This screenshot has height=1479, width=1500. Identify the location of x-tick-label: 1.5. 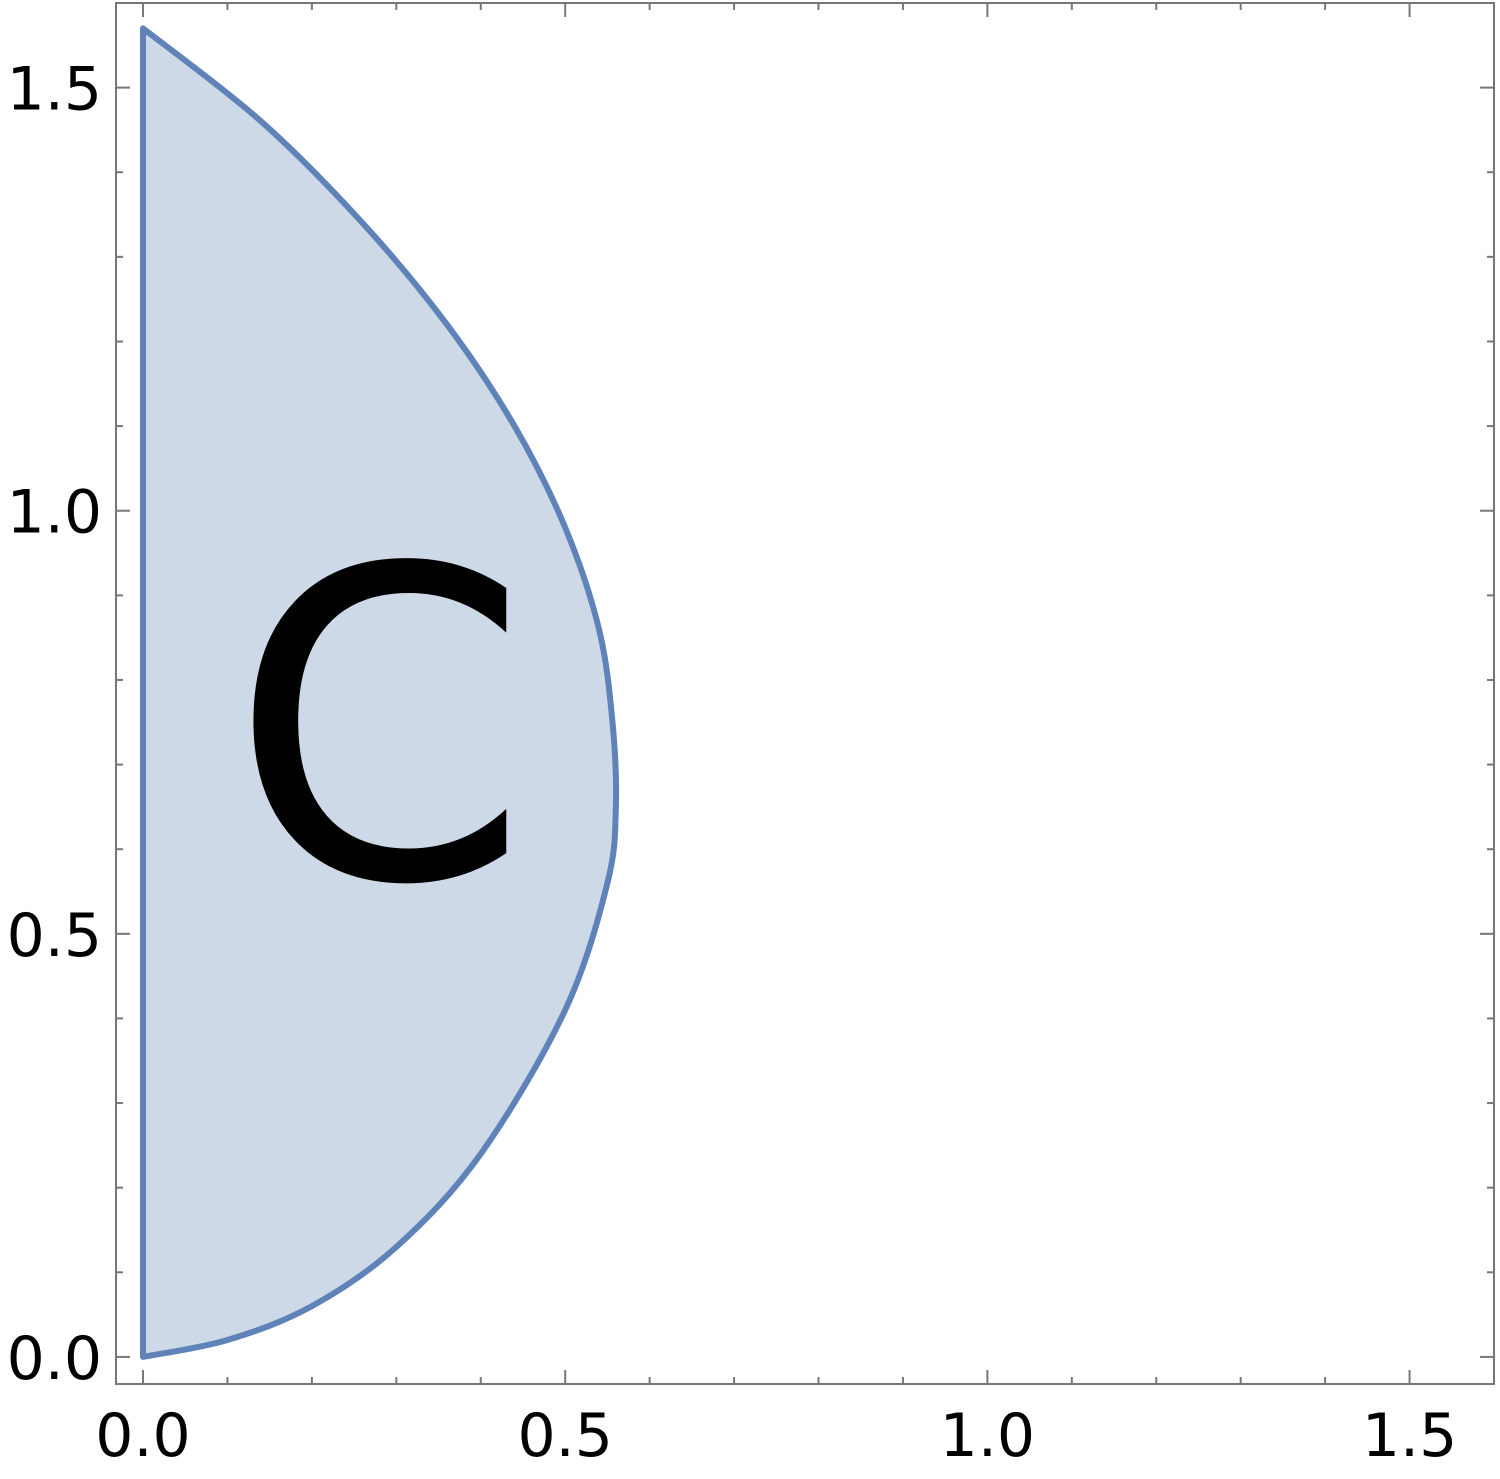
(1409, 1436).